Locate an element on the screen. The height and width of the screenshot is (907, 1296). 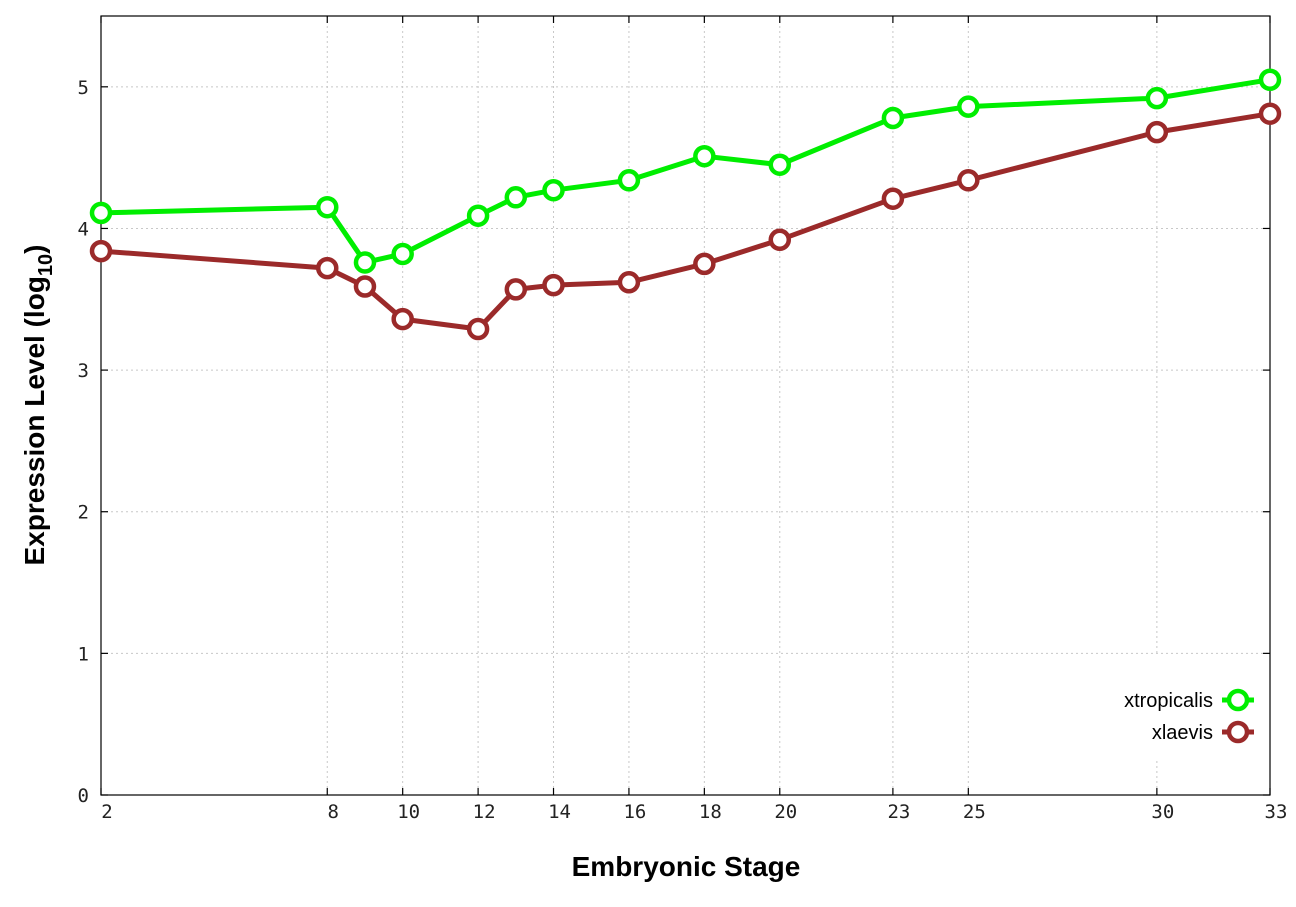
legend-marker-xtropicalis is located at coordinates (1238, 700).